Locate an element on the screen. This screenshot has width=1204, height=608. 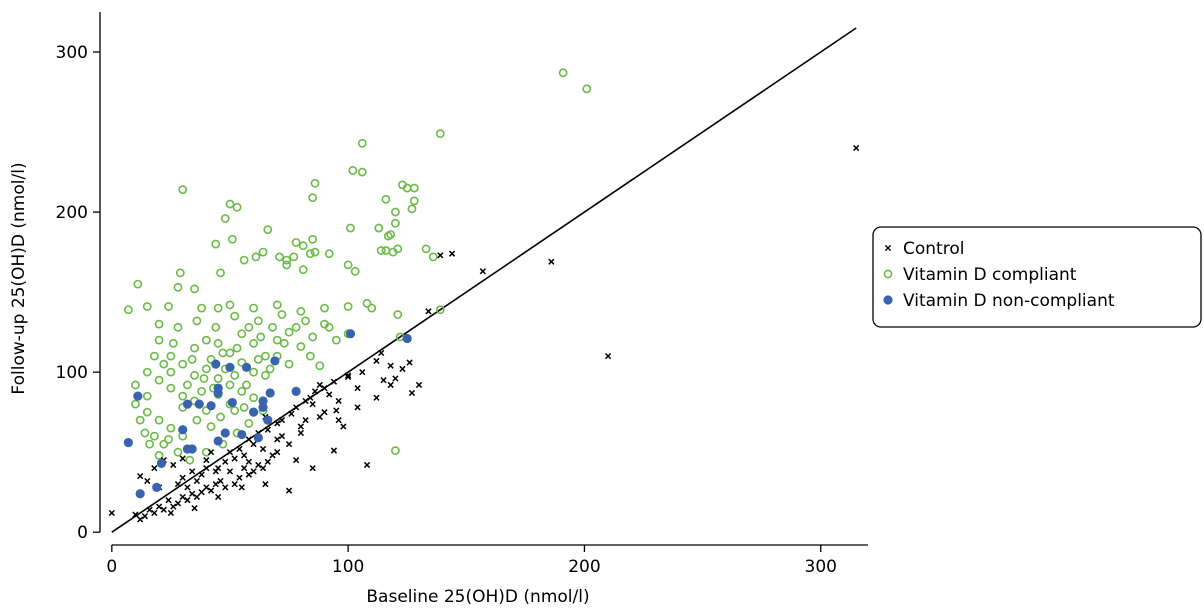
legend-entry-noncompliant-marker is located at coordinates (888, 300).